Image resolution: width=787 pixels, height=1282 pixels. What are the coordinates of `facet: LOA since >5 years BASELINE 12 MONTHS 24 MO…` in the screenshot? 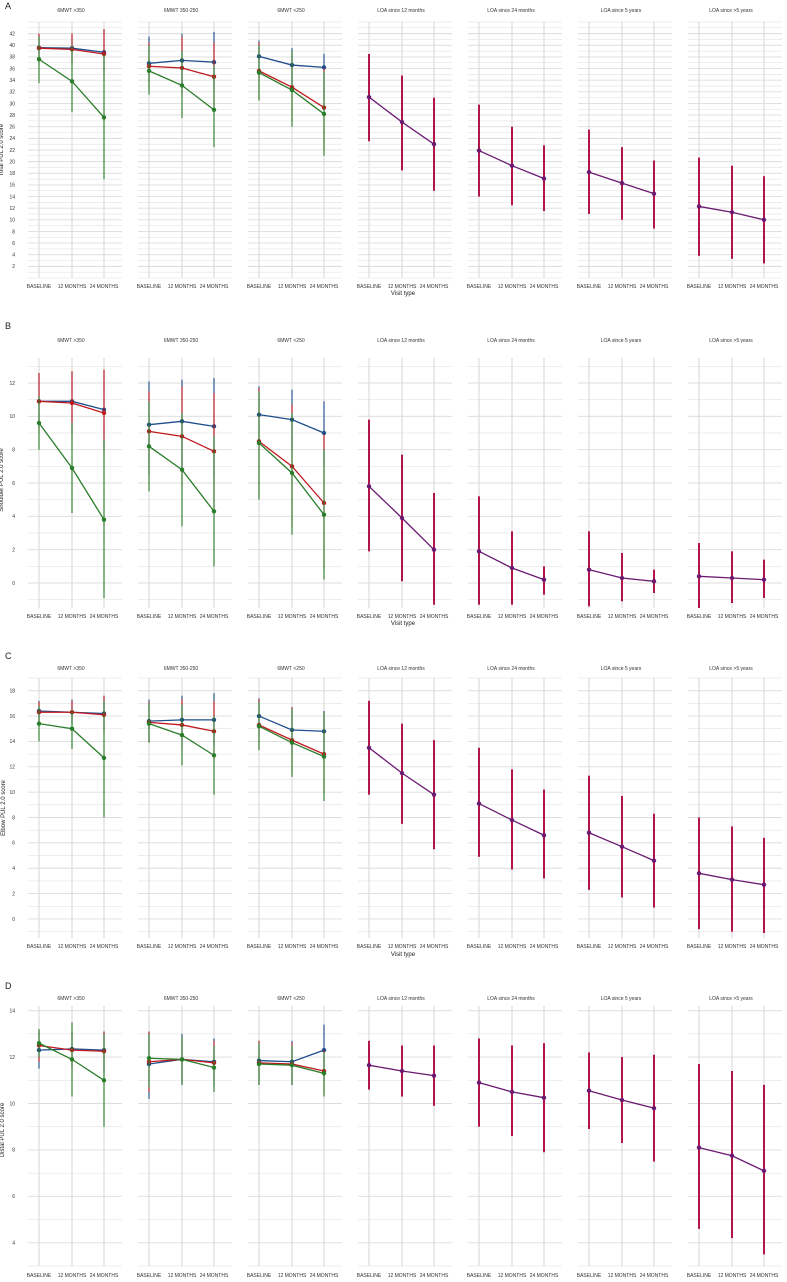 It's located at (734, 1137).